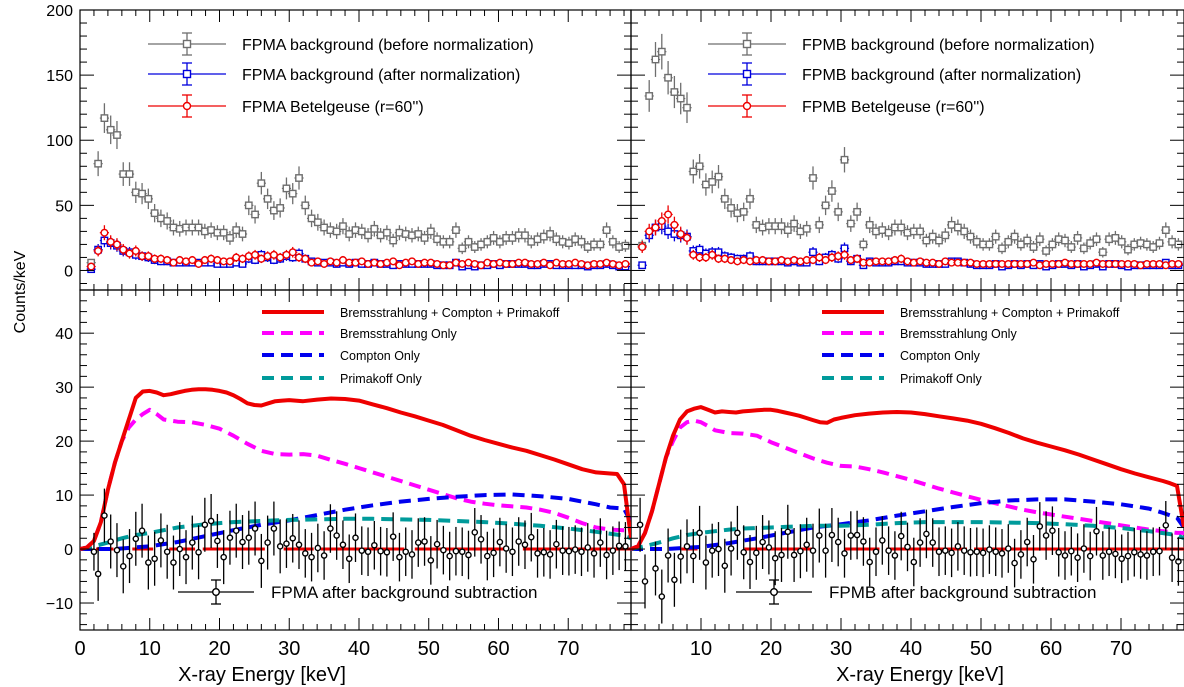 This screenshot has height=687, width=1184. What do you see at coordinates (355, 533) in the screenshot?
I see `model-curve-teal` at bounding box center [355, 533].